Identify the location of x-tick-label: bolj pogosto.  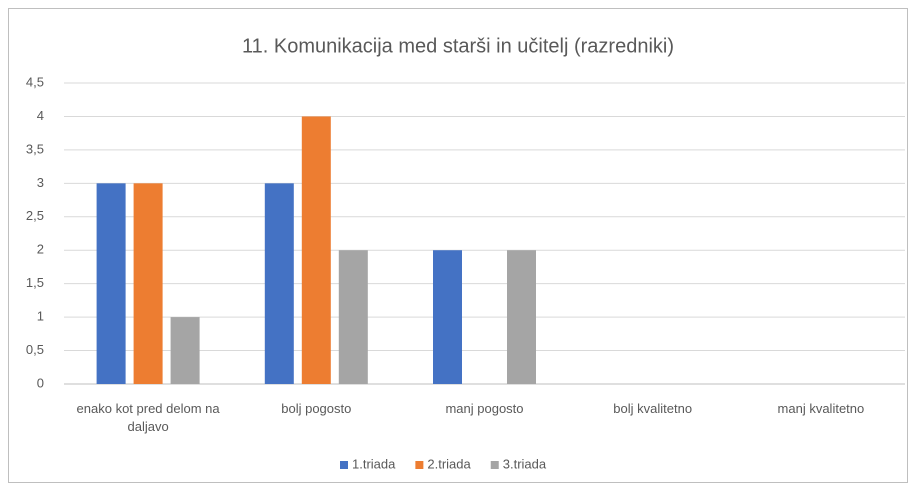
(316, 408).